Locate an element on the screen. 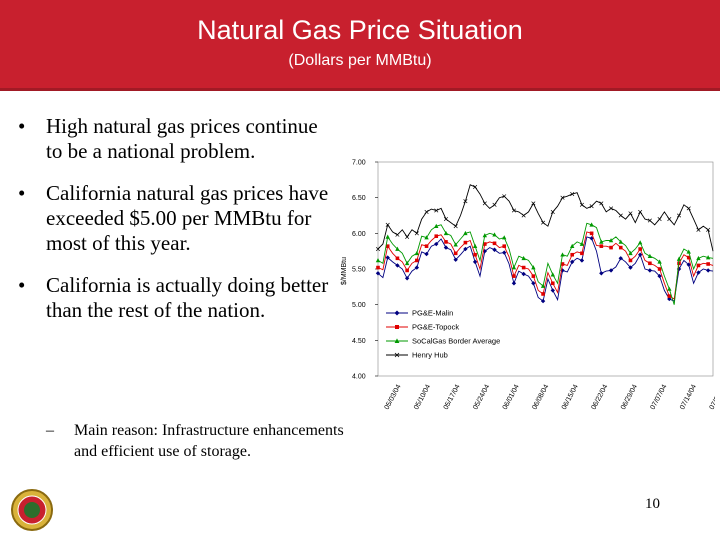 The height and width of the screenshot is (540, 720). x-tick-label: 06/01/04 is located at coordinates (511, 396).